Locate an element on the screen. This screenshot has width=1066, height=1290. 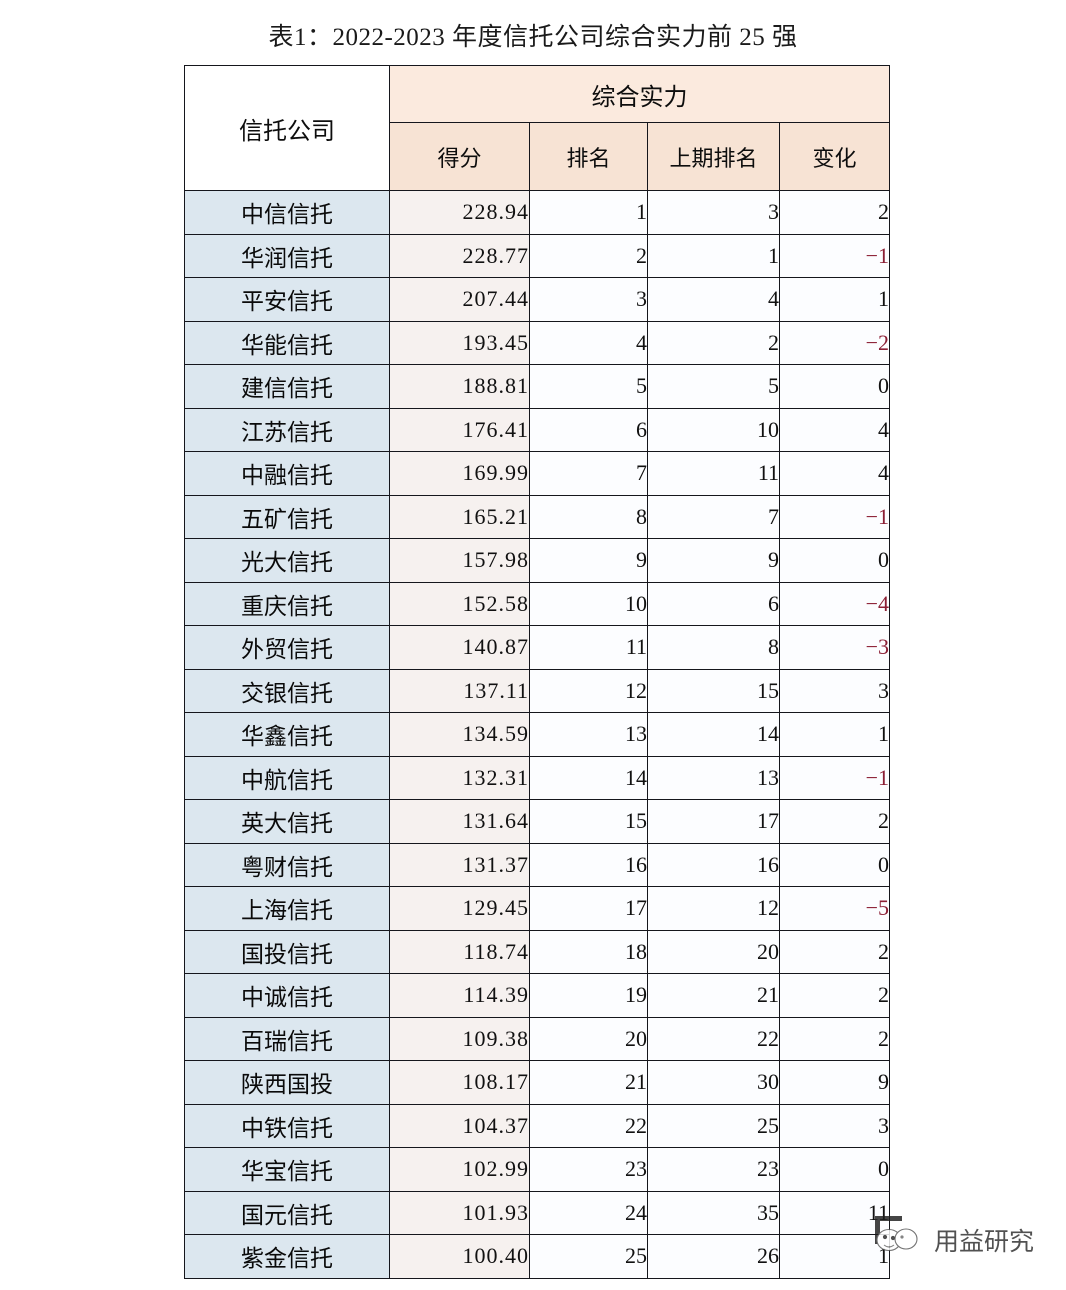
cell-score: 165.21 is located at coordinates (459, 516).